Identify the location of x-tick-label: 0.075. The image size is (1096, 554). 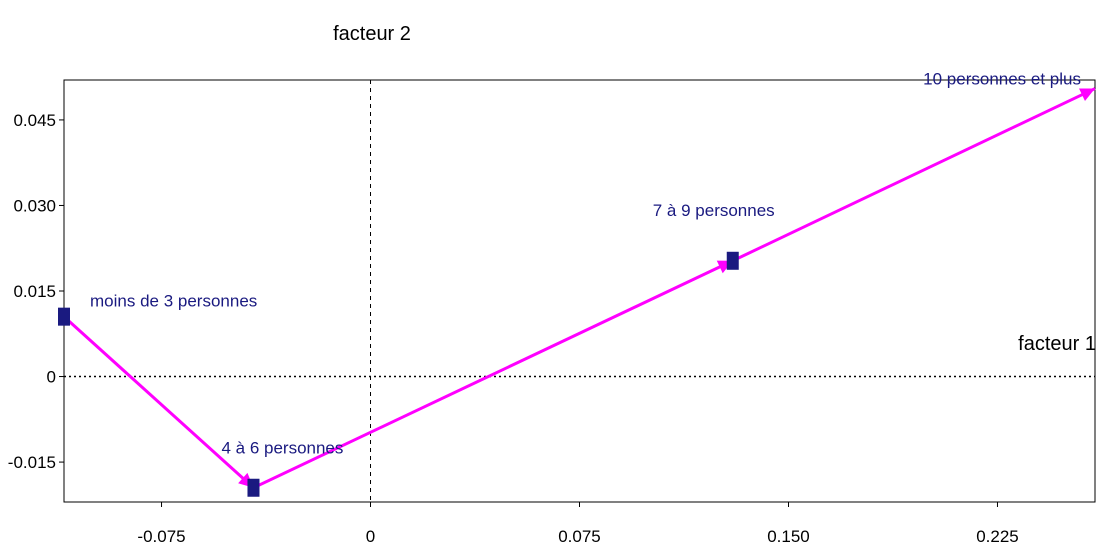
(579, 536).